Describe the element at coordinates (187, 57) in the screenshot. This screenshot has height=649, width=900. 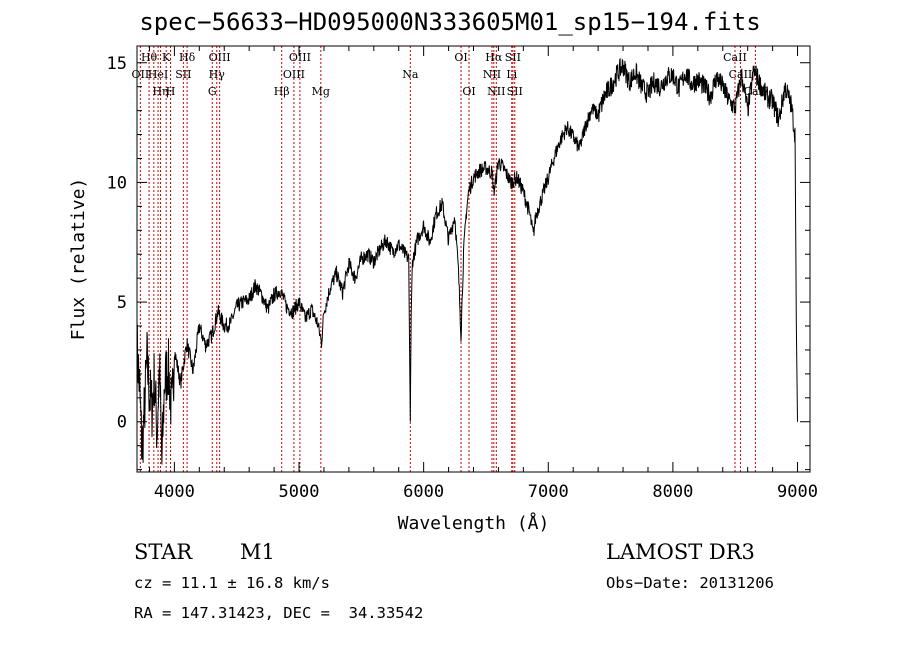
I see `line-marker-label: Hδ` at that location.